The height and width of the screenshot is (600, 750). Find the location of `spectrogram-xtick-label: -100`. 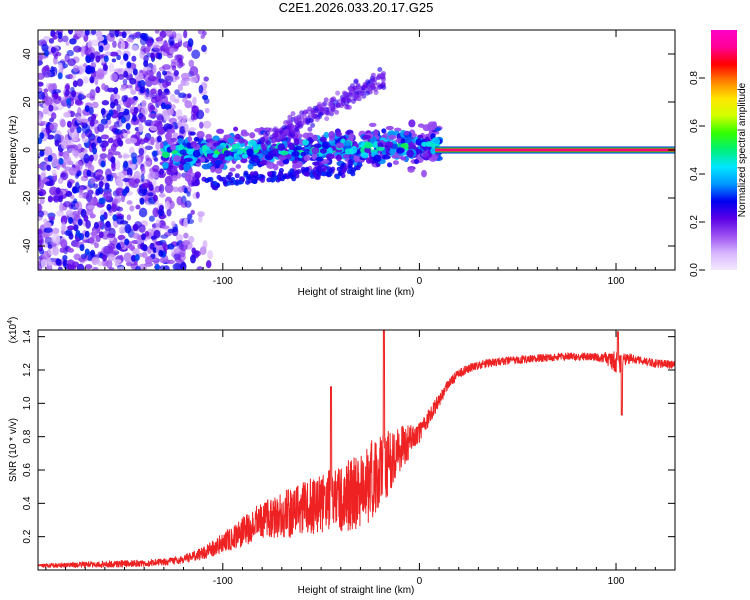

spectrogram-xtick-label: -100 is located at coordinates (223, 281).